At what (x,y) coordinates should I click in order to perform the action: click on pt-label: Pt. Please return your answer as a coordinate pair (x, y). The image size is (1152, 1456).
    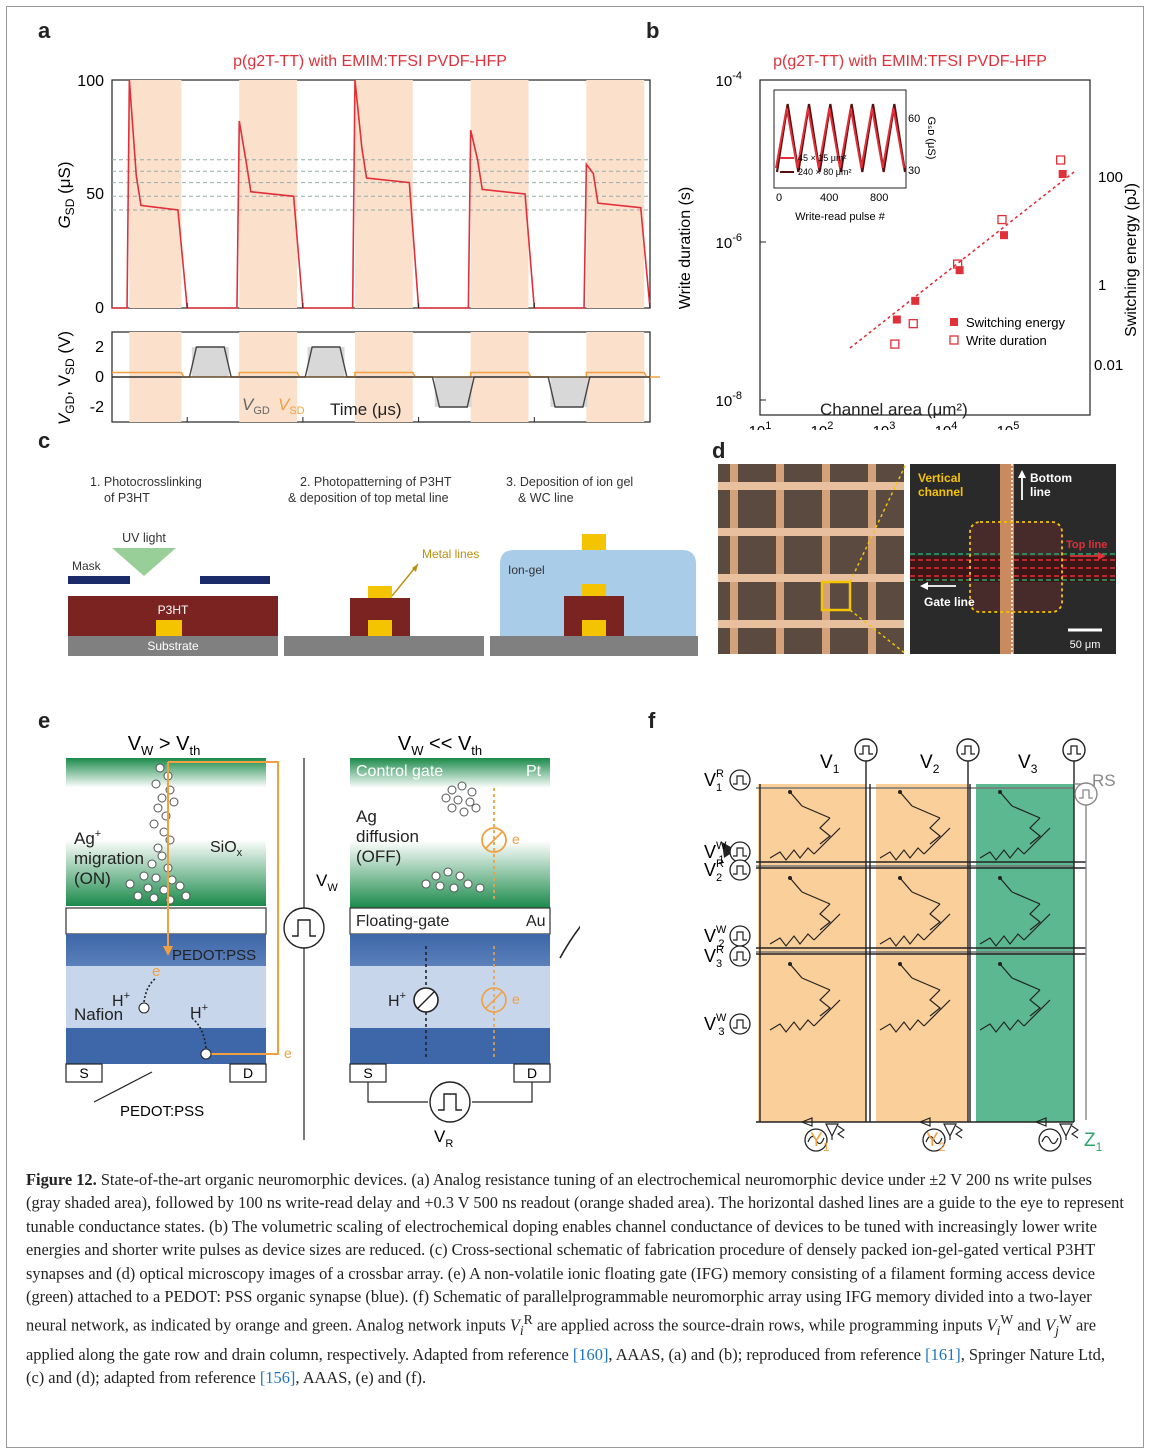
    Looking at the image, I should click on (534, 771).